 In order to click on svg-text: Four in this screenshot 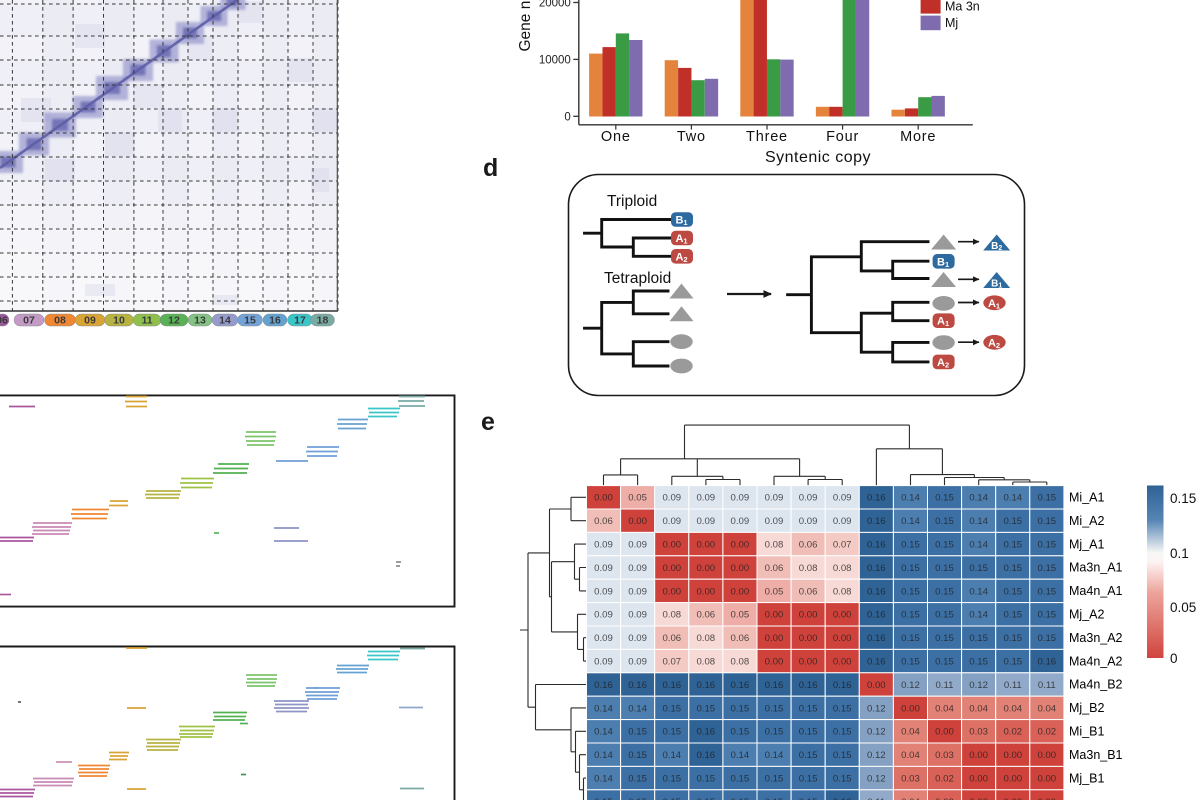, I will do `click(842, 137)`.